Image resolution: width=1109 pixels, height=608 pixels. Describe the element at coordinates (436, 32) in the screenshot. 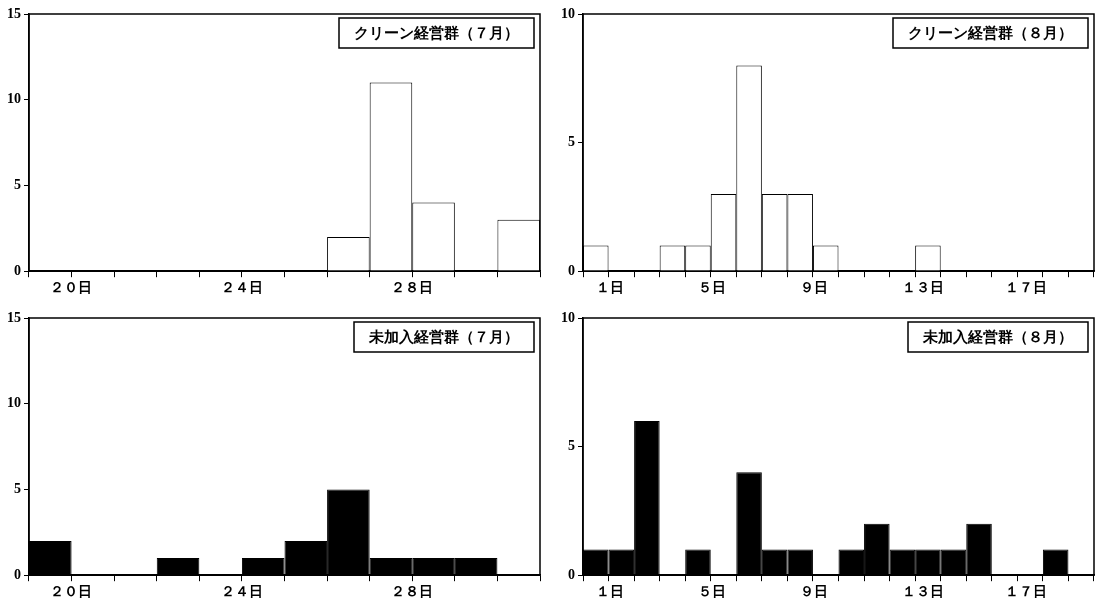

I see `text: クリーン経営群（７月）` at that location.